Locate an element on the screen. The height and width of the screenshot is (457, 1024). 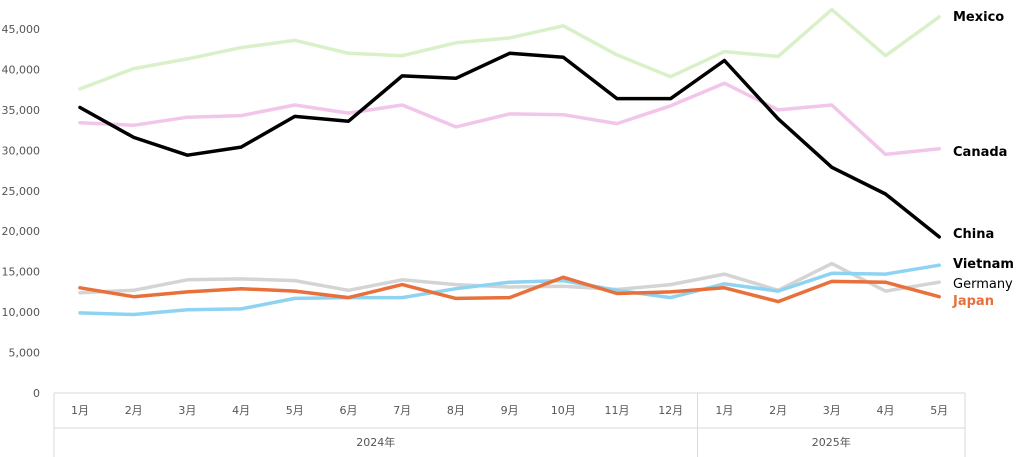
x-tick-label: 10月 is located at coordinates (563, 410).